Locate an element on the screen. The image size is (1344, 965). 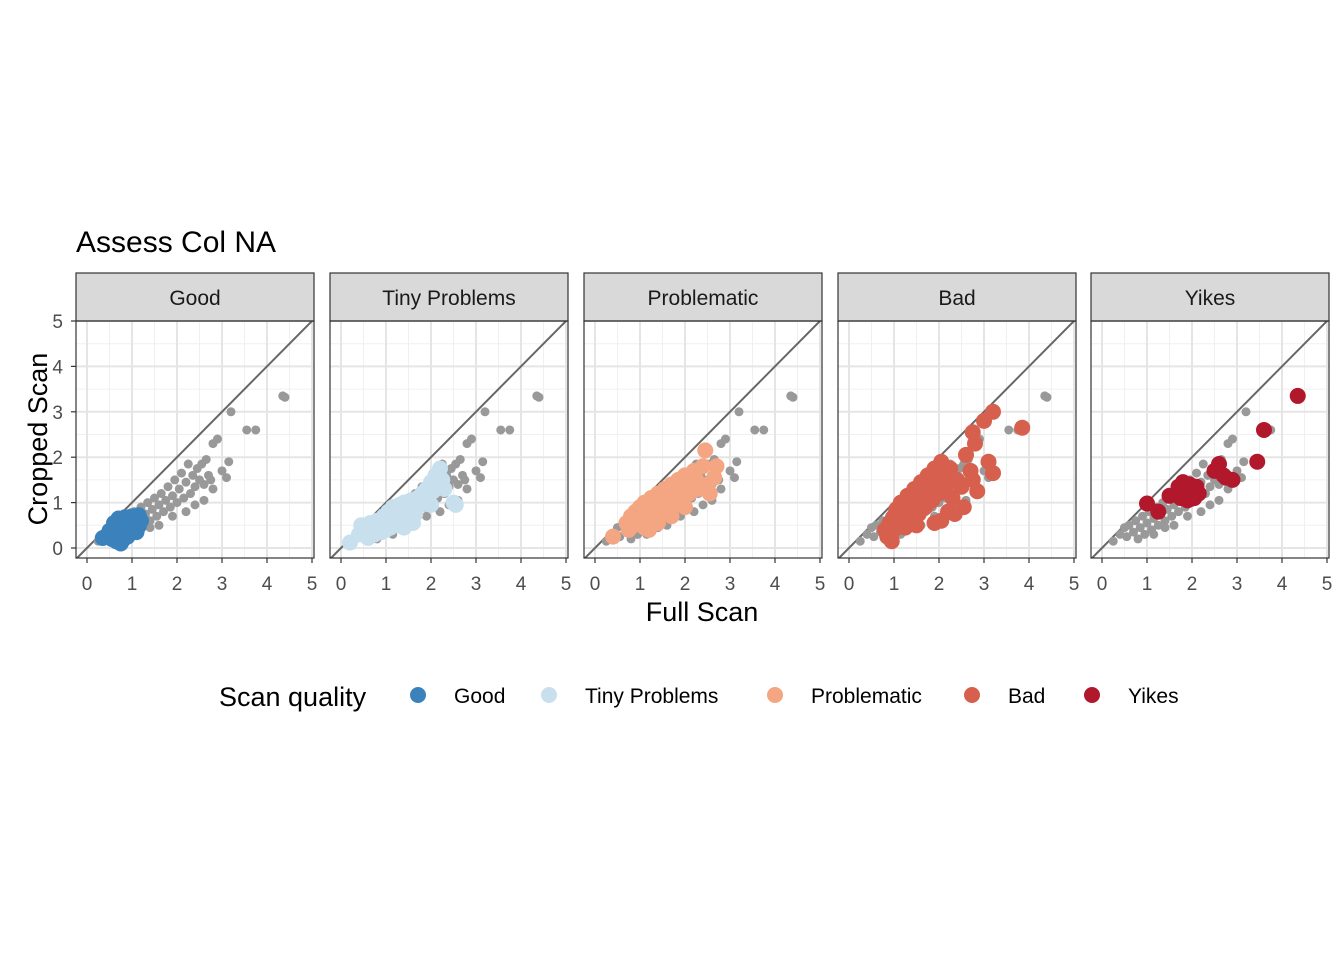
facet-panel-problematic is located at coordinates (703, 439).